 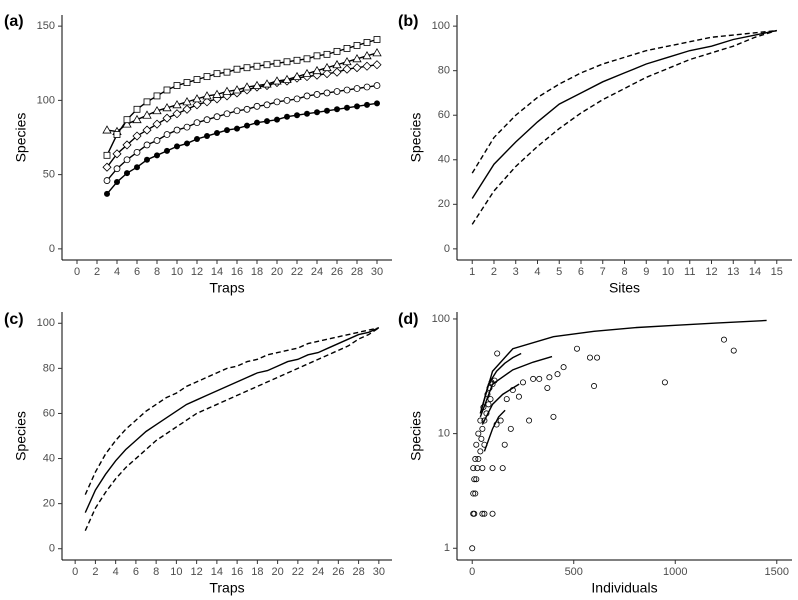 What do you see at coordinates (472, 272) in the screenshot?
I see `x-tick-label: 1` at bounding box center [472, 272].